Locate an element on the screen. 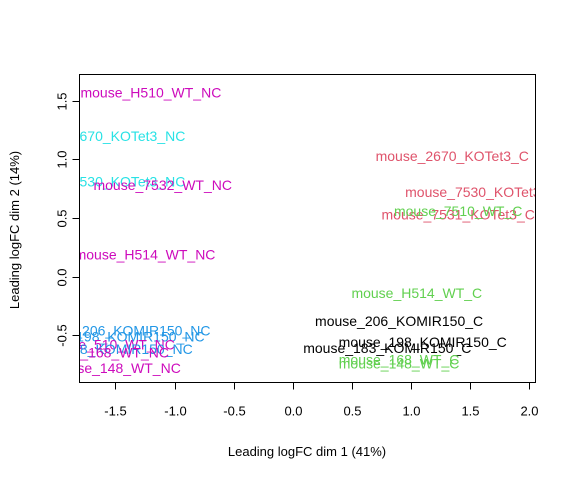 Image resolution: width=576 pixels, height=480 pixels. x-axis-title: Leading logFC dim 1 (41%) is located at coordinates (307, 451).